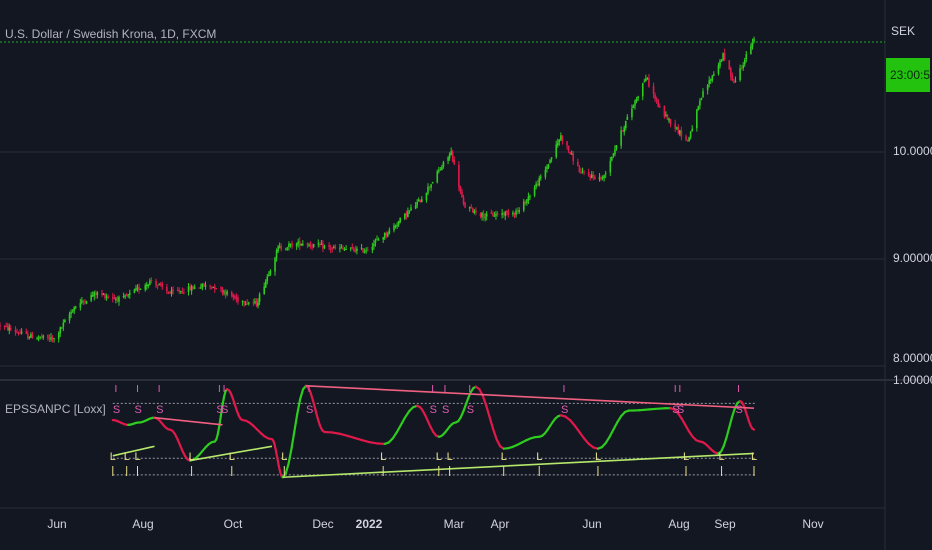 This screenshot has width=932, height=550. I want to click on time-axis: Jun Aug Oct Dec 2022 Mar Apr Jun Aug Sep Nov, so click(435, 524).